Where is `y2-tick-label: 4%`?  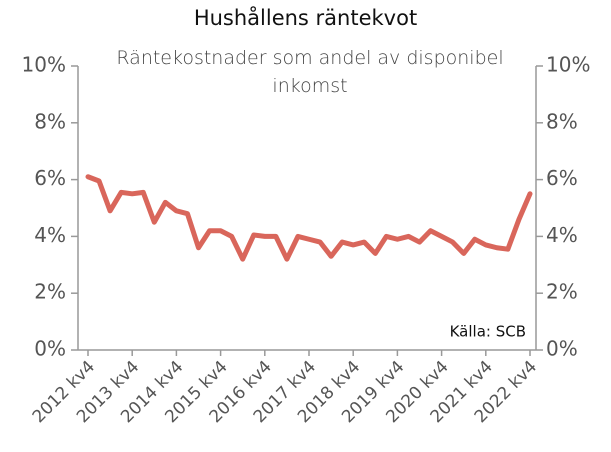 y2-tick-label: 4% is located at coordinates (562, 235).